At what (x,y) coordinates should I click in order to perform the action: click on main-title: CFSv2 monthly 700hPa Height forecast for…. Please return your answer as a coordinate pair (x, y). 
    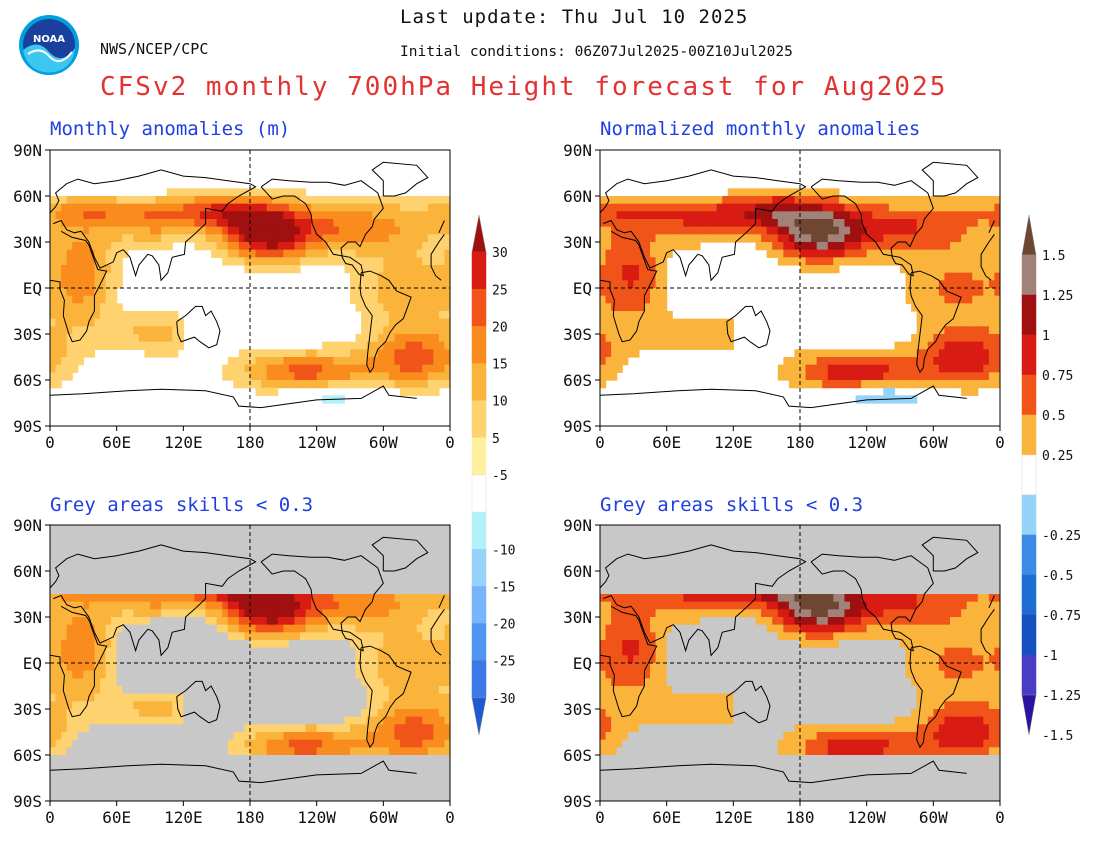
    Looking at the image, I should click on (524, 87).